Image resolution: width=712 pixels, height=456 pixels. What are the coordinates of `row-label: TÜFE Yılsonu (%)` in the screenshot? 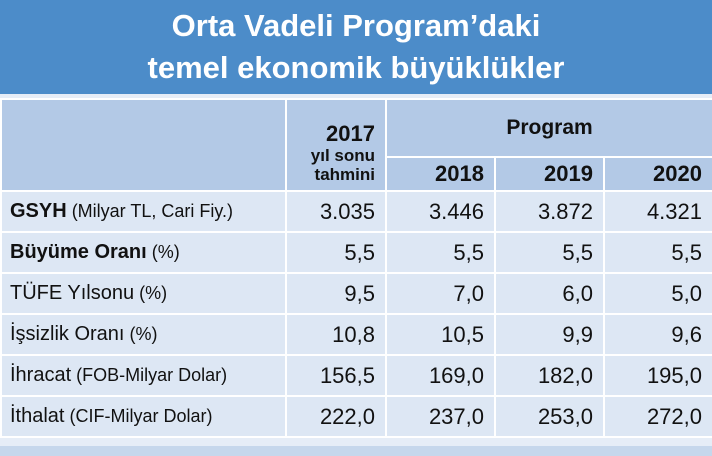 It's located at (143, 293).